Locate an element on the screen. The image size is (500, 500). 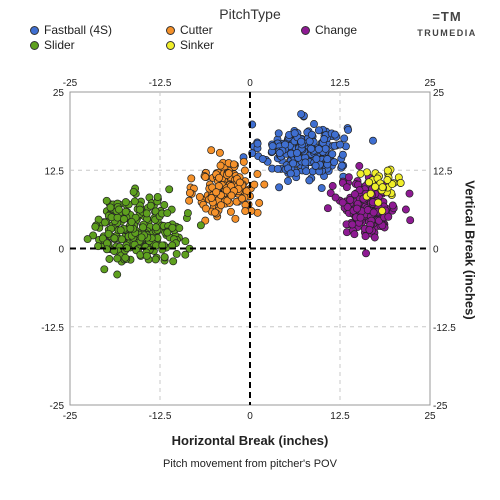
legend-label-fastball: Fastball (4S) is located at coordinates (78, 30).